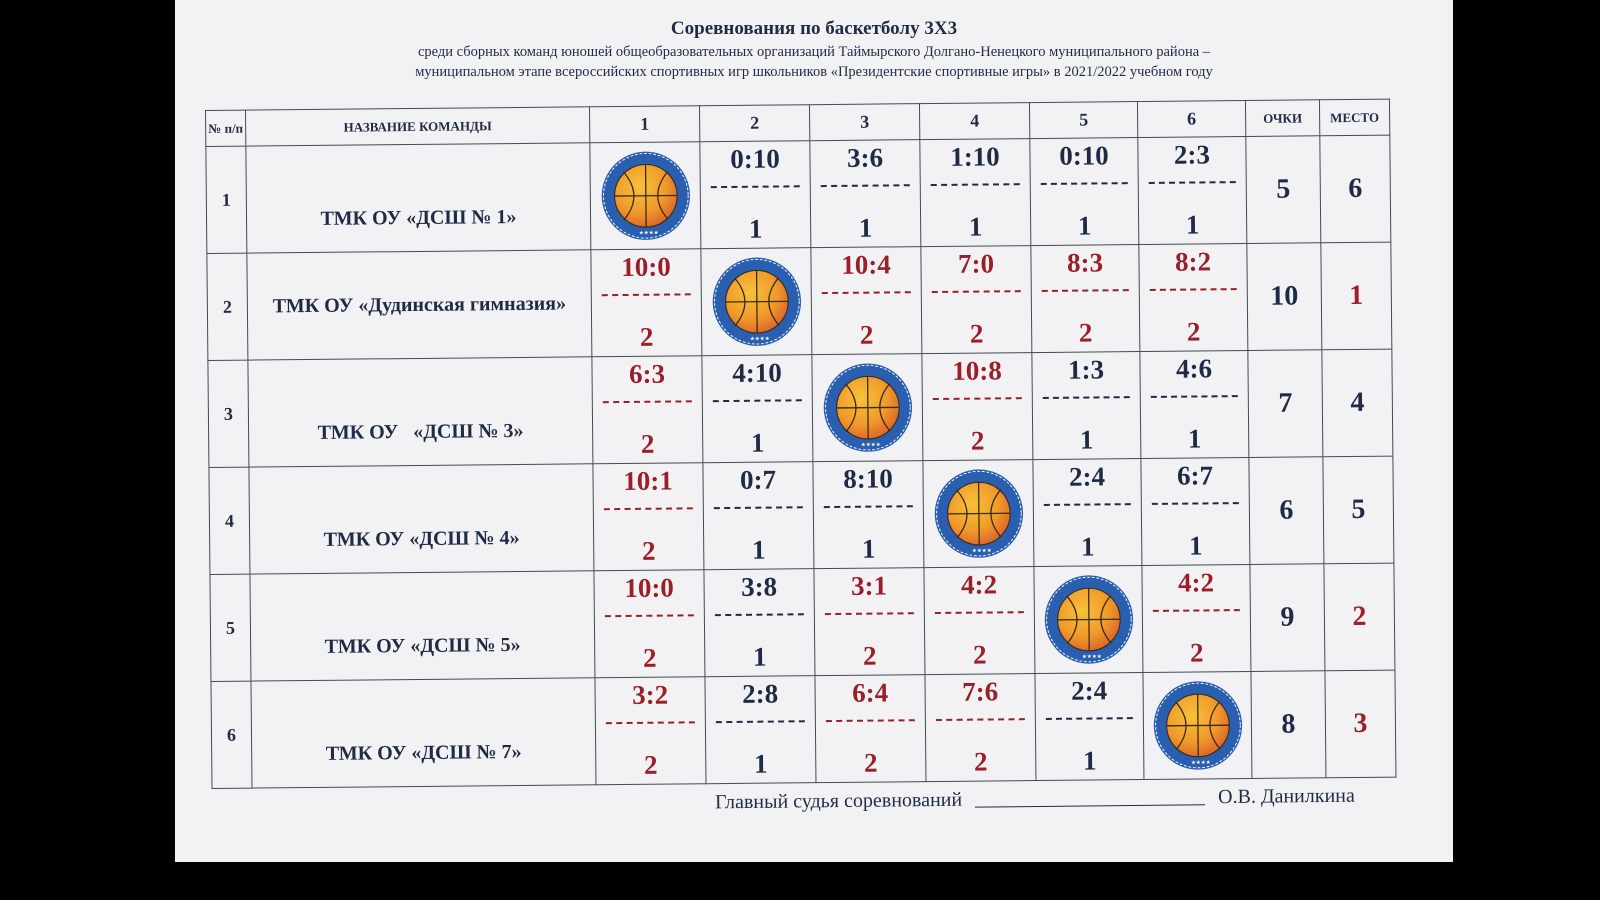  Describe the element at coordinates (758, 515) in the screenshot. I see `match-result-cell: 0:7 1` at that location.